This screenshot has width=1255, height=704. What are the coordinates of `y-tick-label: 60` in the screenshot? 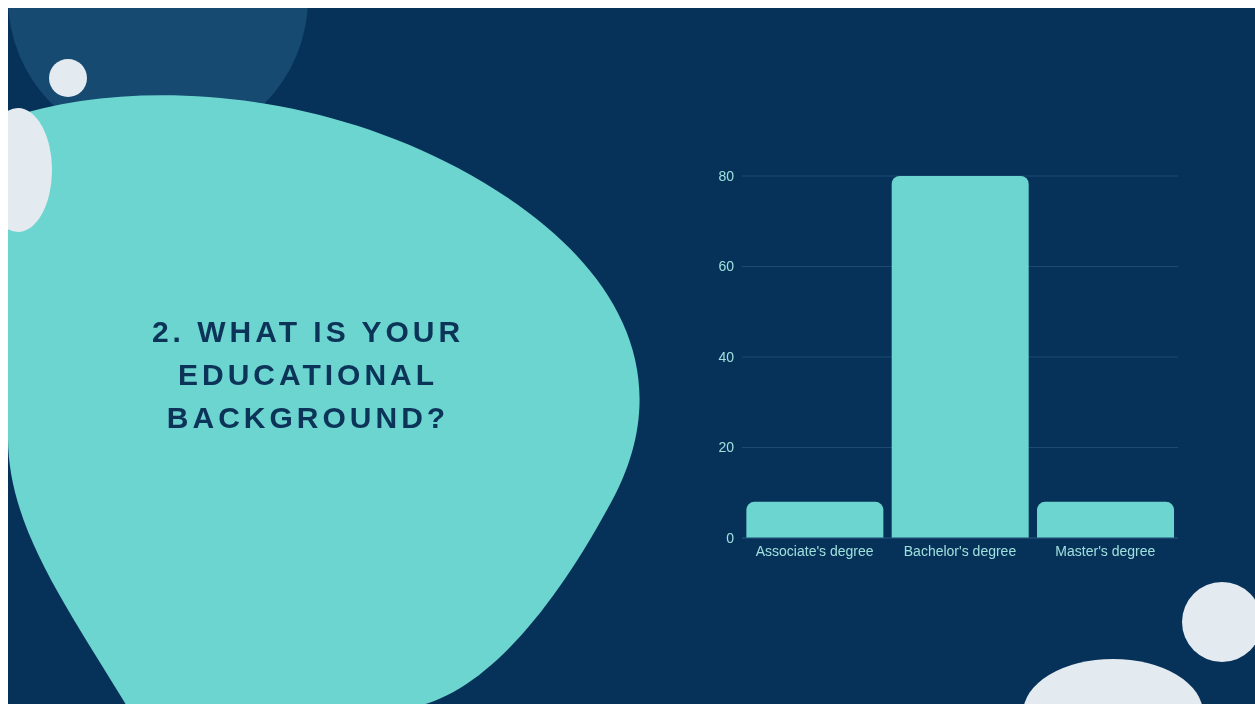 It's located at (726, 266).